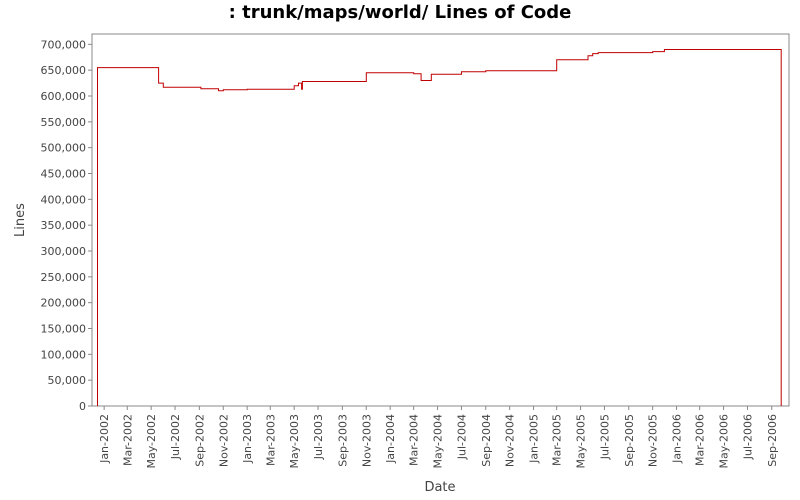  Describe the element at coordinates (581, 441) in the screenshot. I see `x-tick-label: May-2005` at that location.